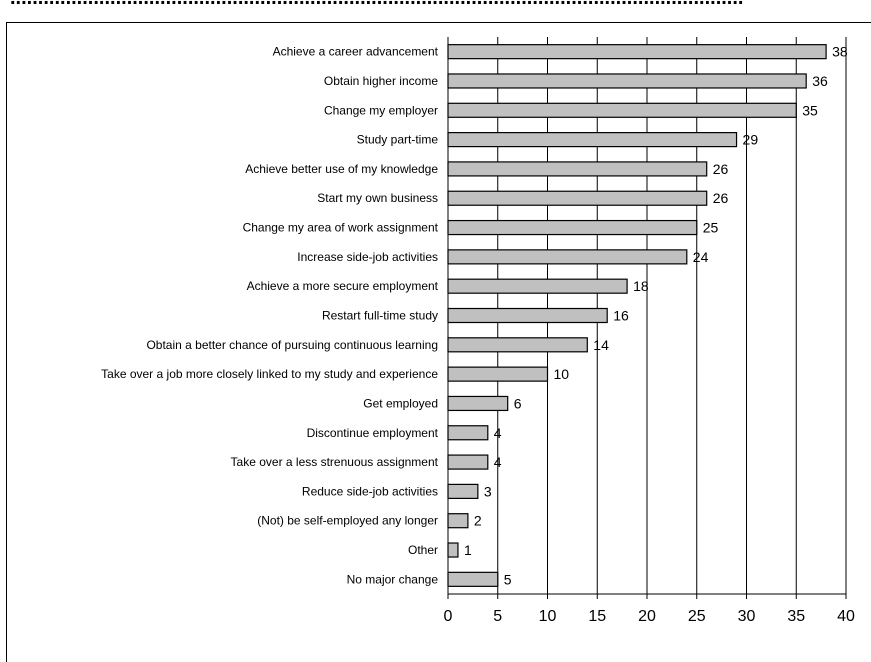 The width and height of the screenshot is (871, 662). Describe the element at coordinates (448, 616) in the screenshot. I see `x-tick-label: 0` at that location.